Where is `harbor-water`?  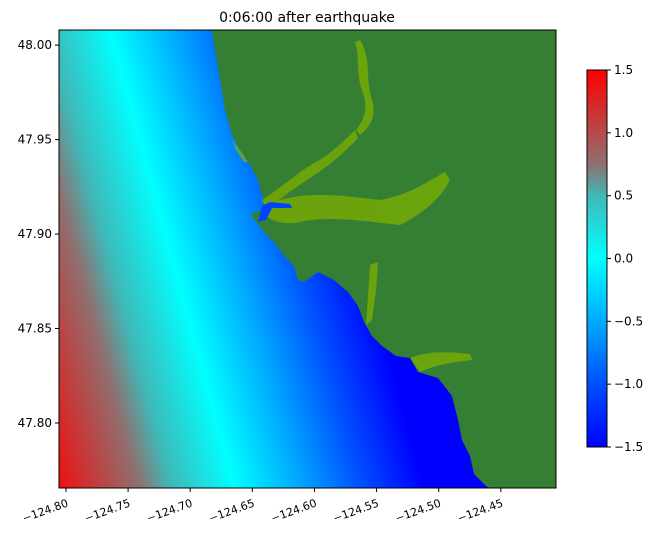 harbor-water is located at coordinates (275, 212).